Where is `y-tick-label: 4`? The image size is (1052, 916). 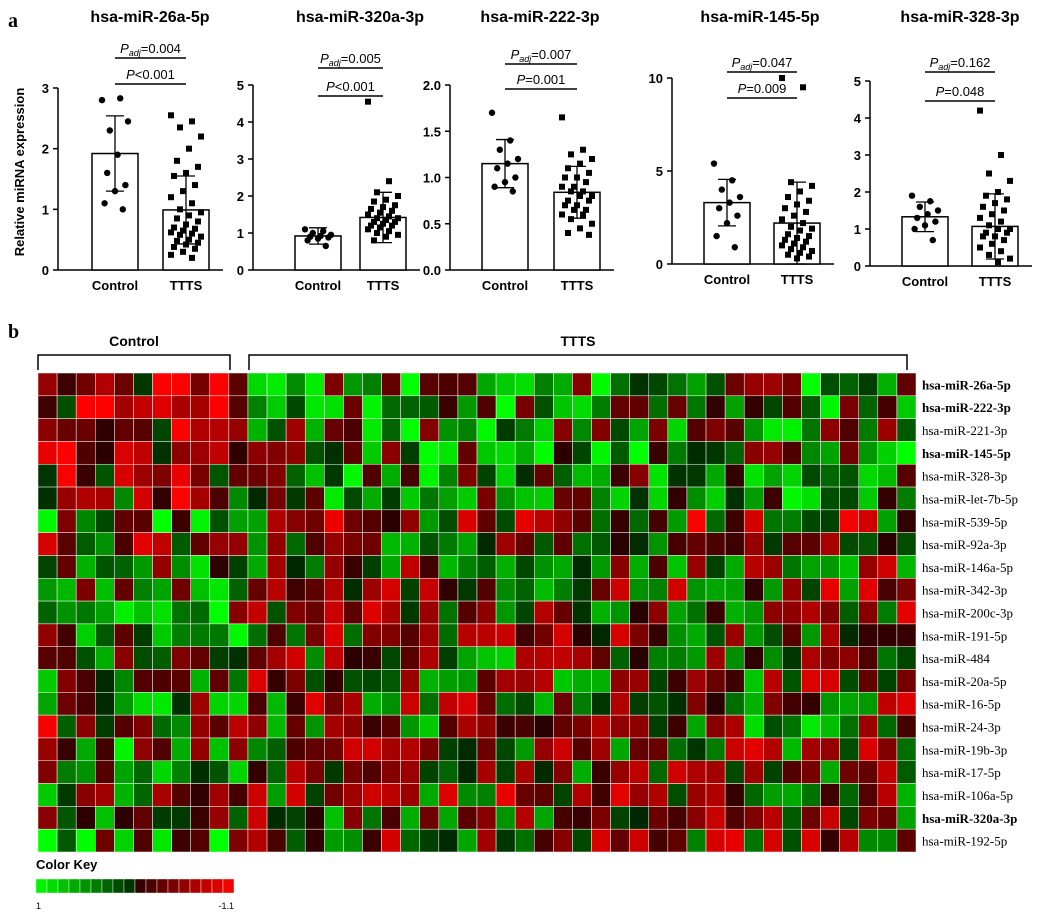 y-tick-label: 4 is located at coordinates (241, 122).